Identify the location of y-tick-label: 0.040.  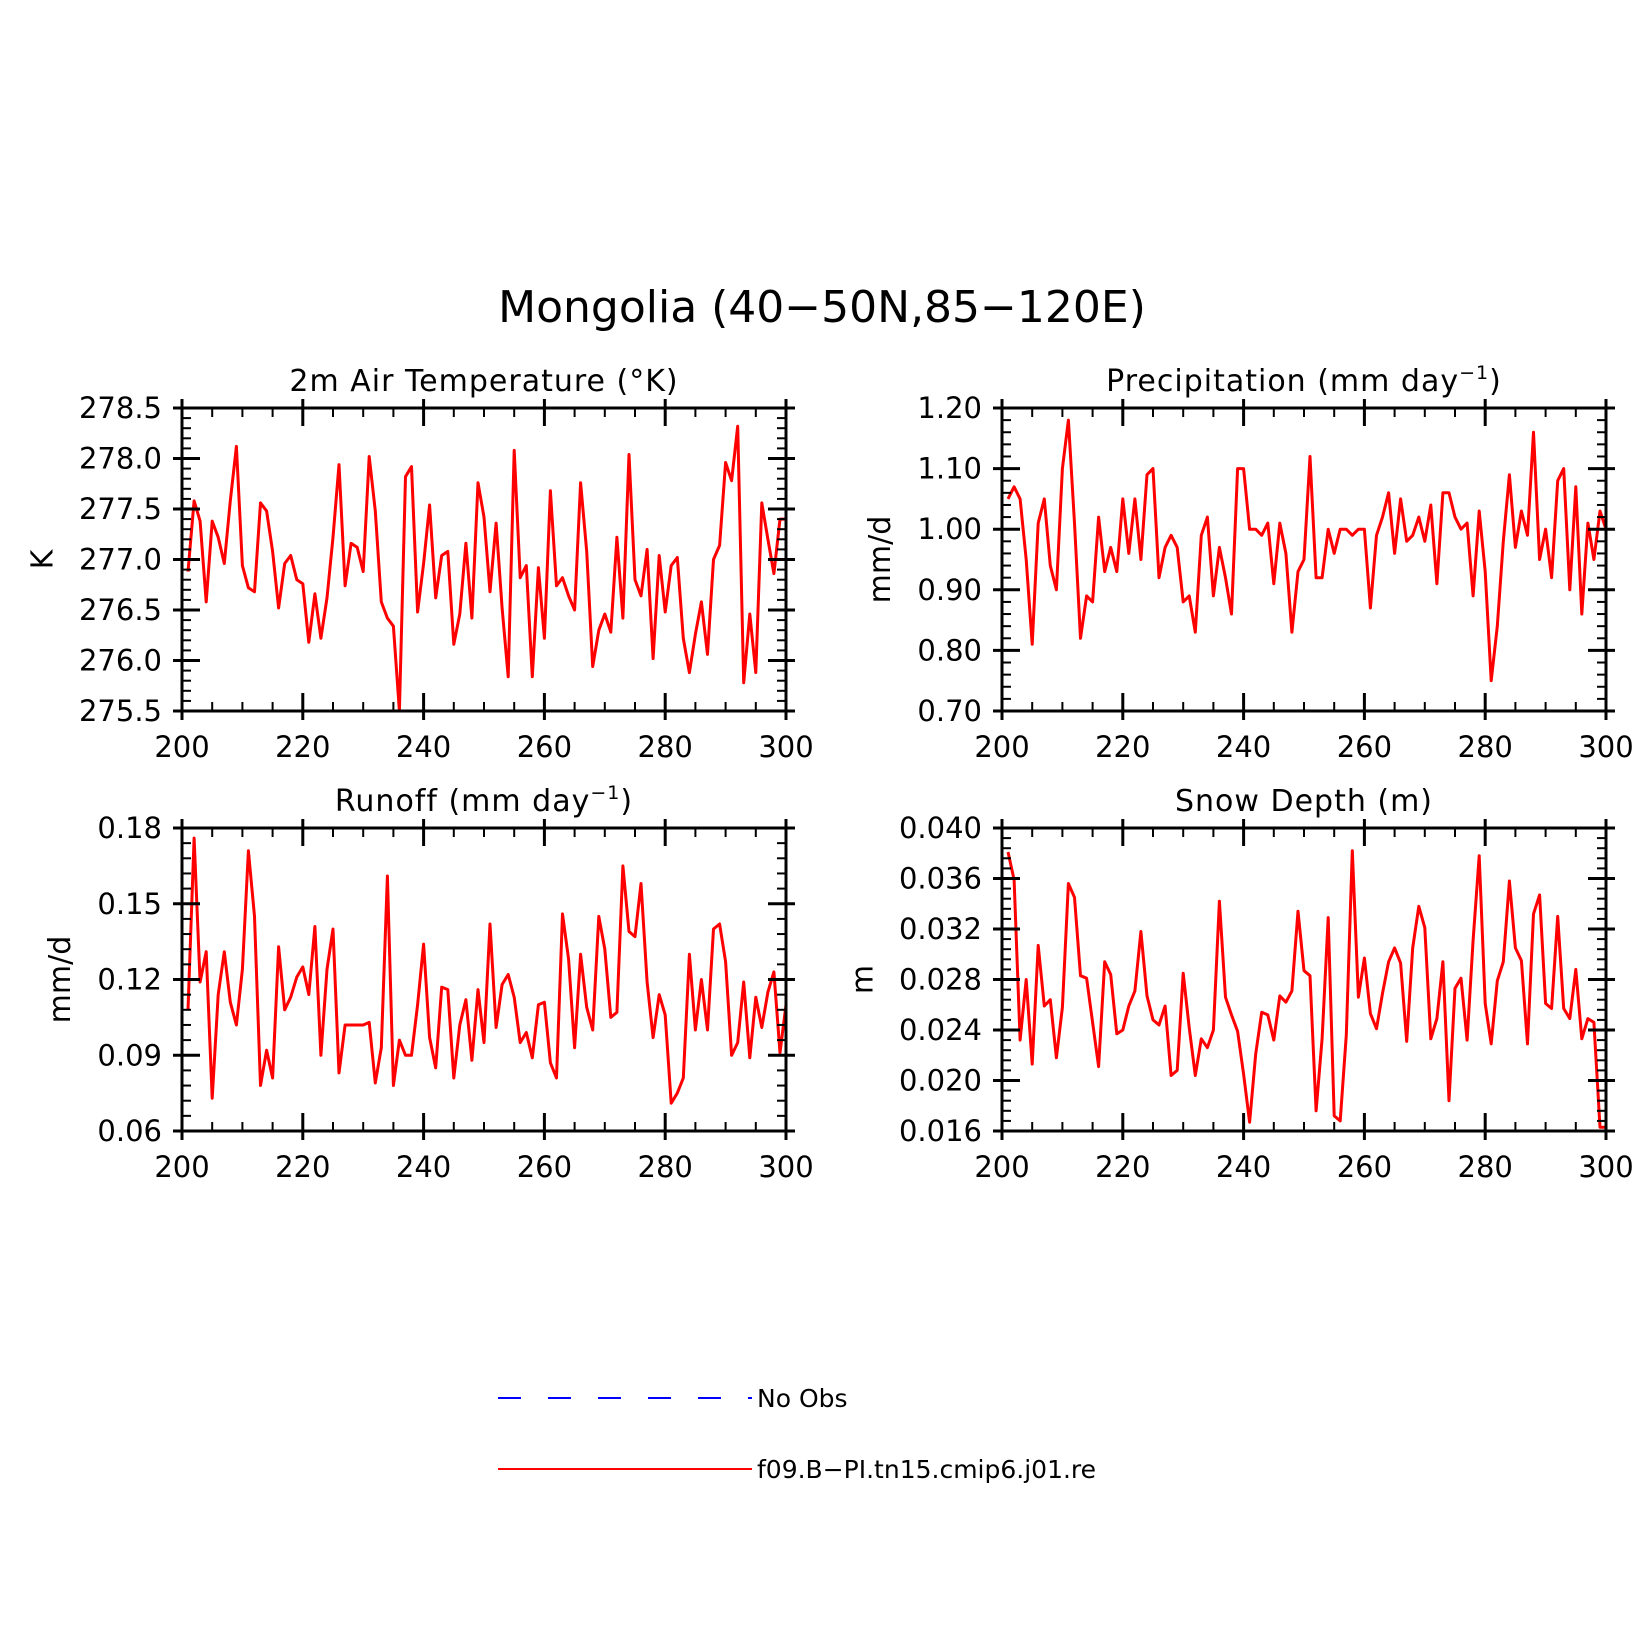
(940, 828).